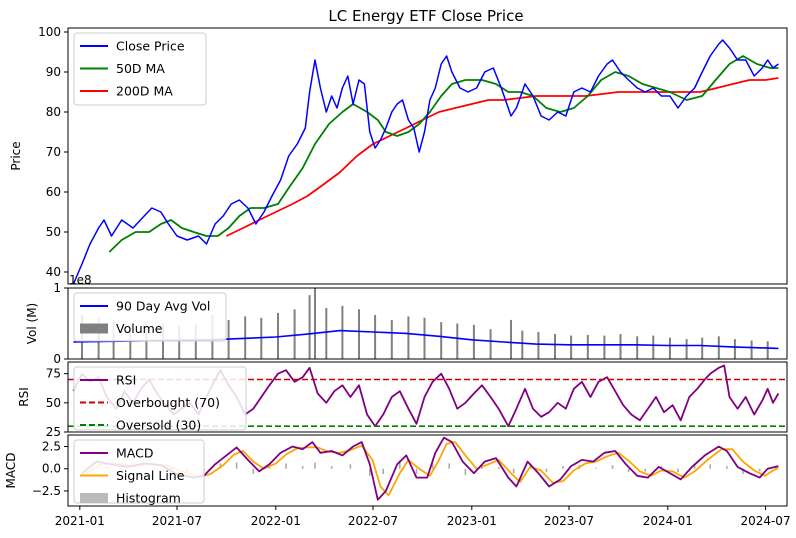 This screenshot has height=538, width=796. What do you see at coordinates (53, 72) in the screenshot?
I see `y-tick-label: 90` at bounding box center [53, 72].